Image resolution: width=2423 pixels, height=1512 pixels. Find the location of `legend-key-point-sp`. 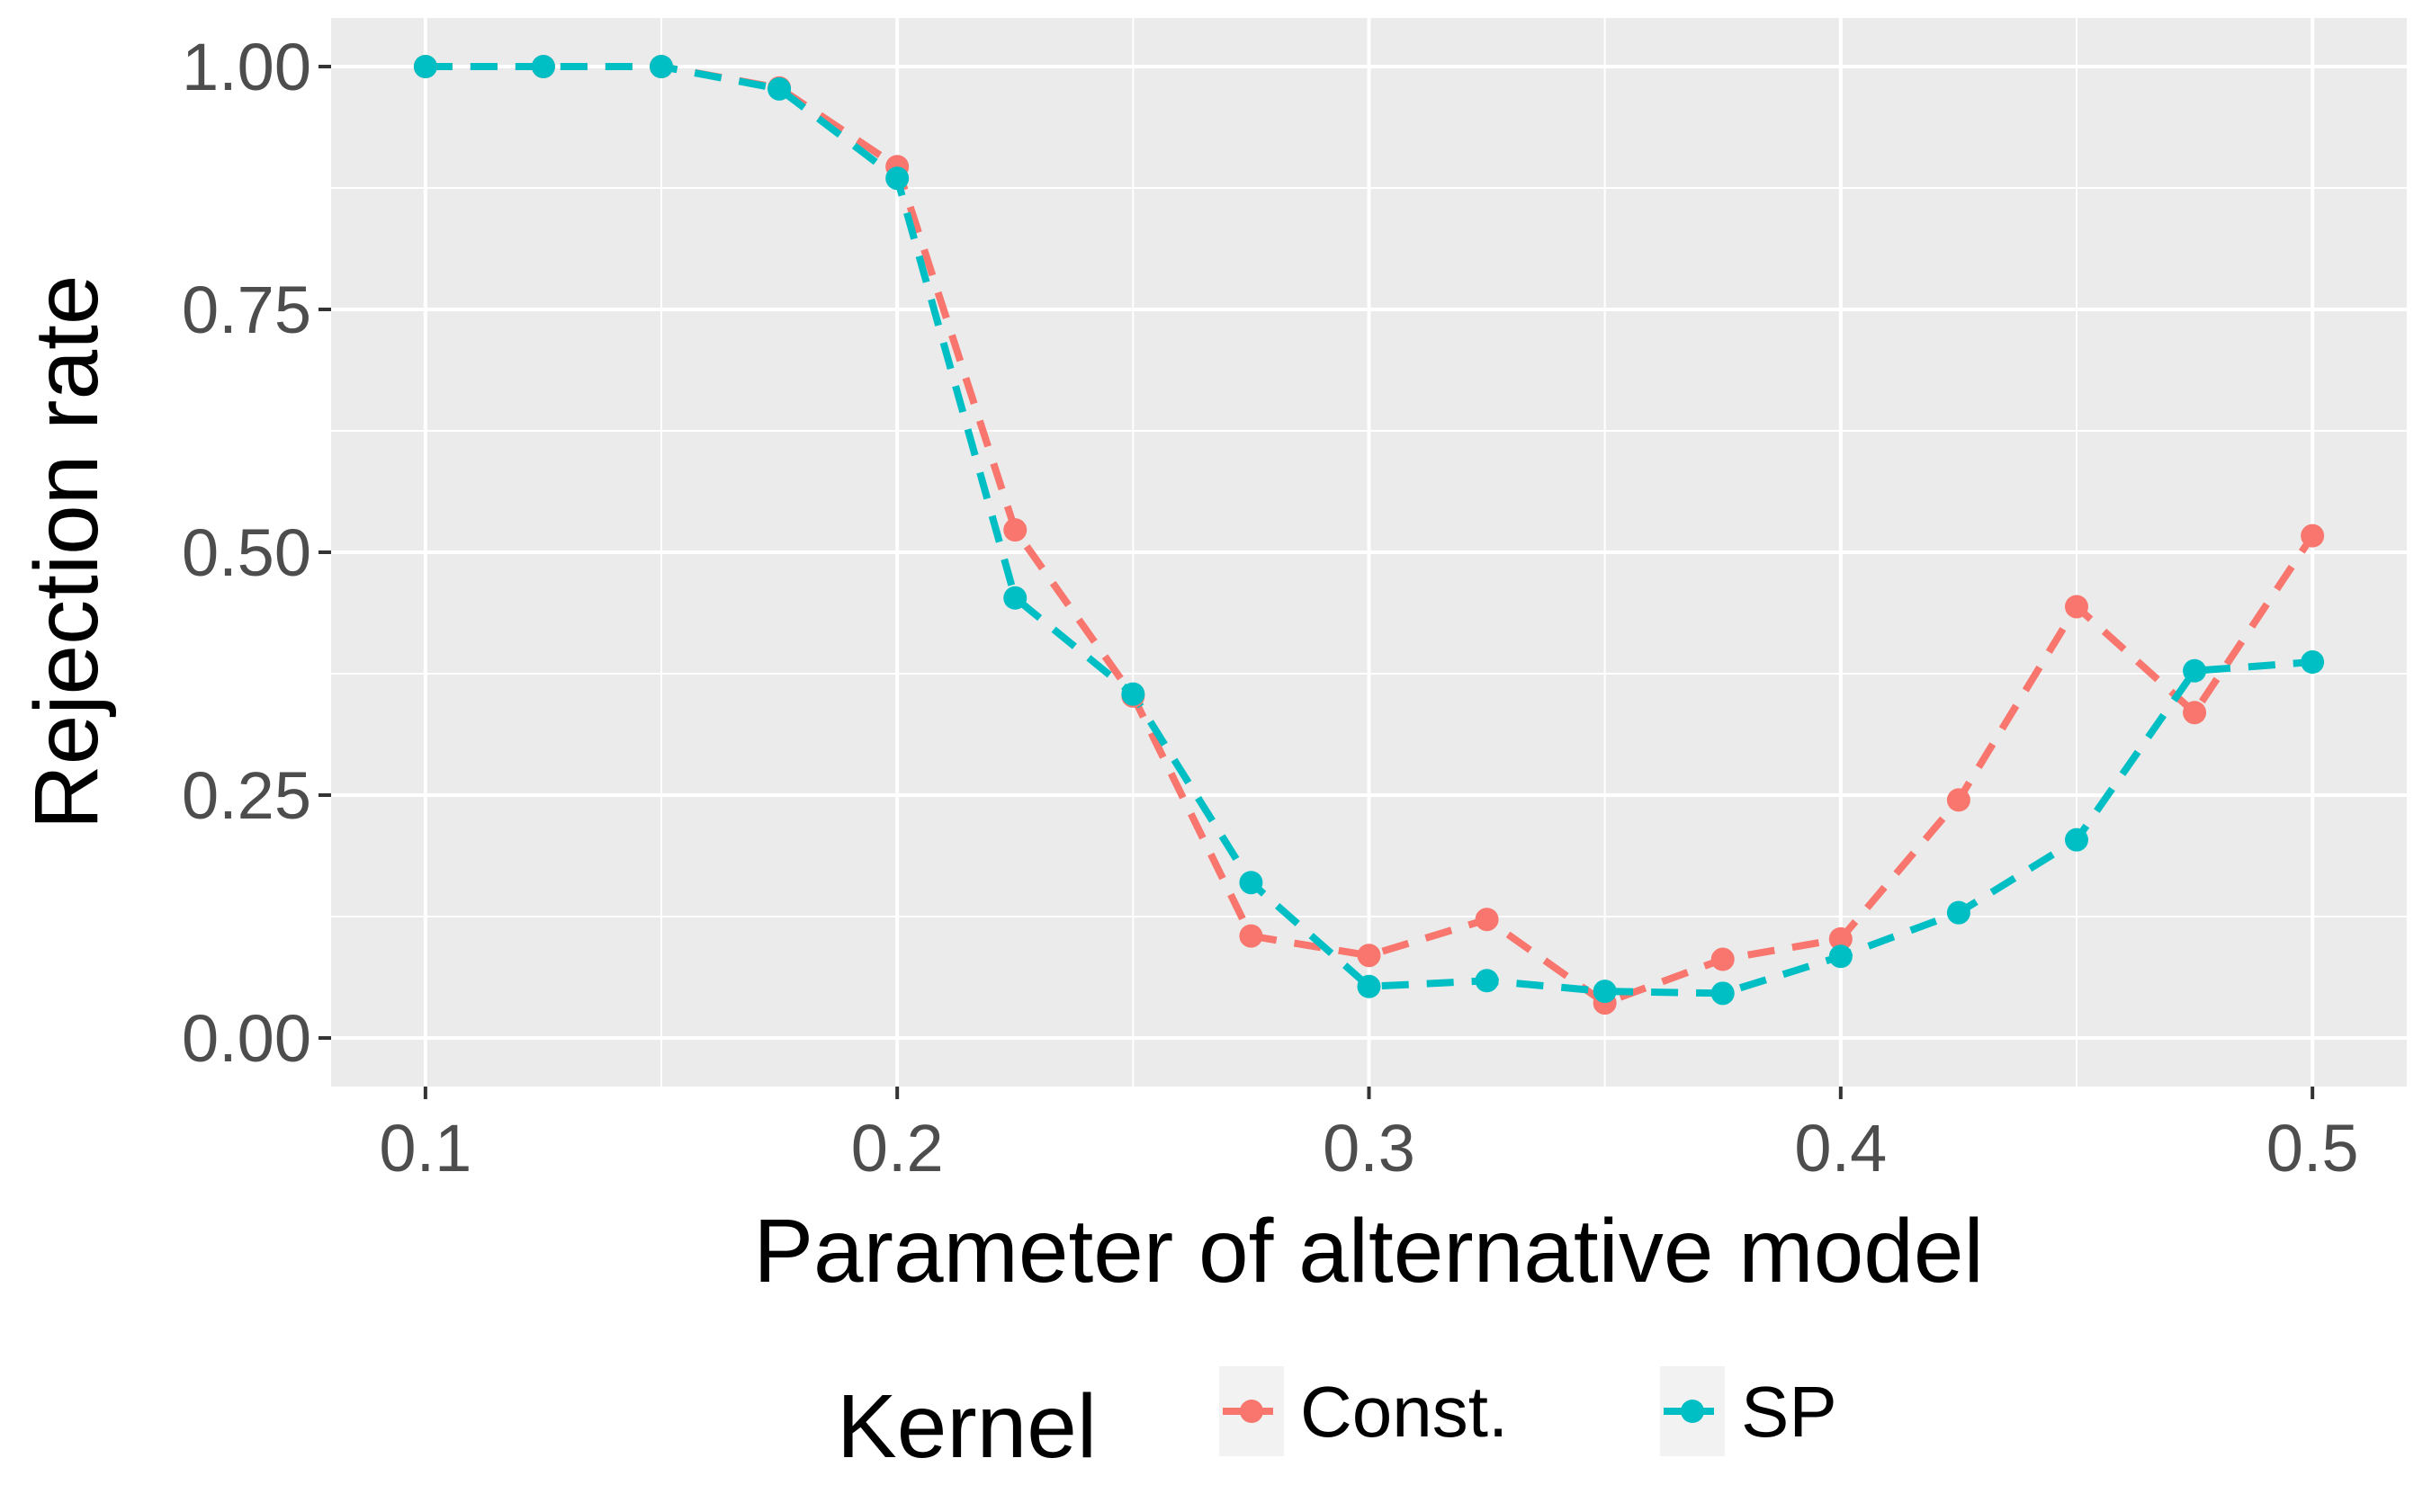

legend-key-point-sp is located at coordinates (1692, 1411).